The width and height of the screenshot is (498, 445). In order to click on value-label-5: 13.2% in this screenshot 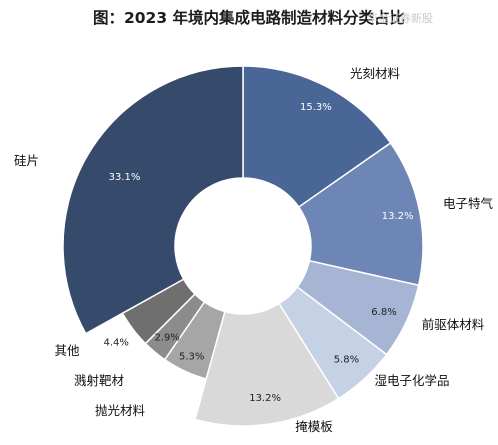, I will do `click(265, 398)`.